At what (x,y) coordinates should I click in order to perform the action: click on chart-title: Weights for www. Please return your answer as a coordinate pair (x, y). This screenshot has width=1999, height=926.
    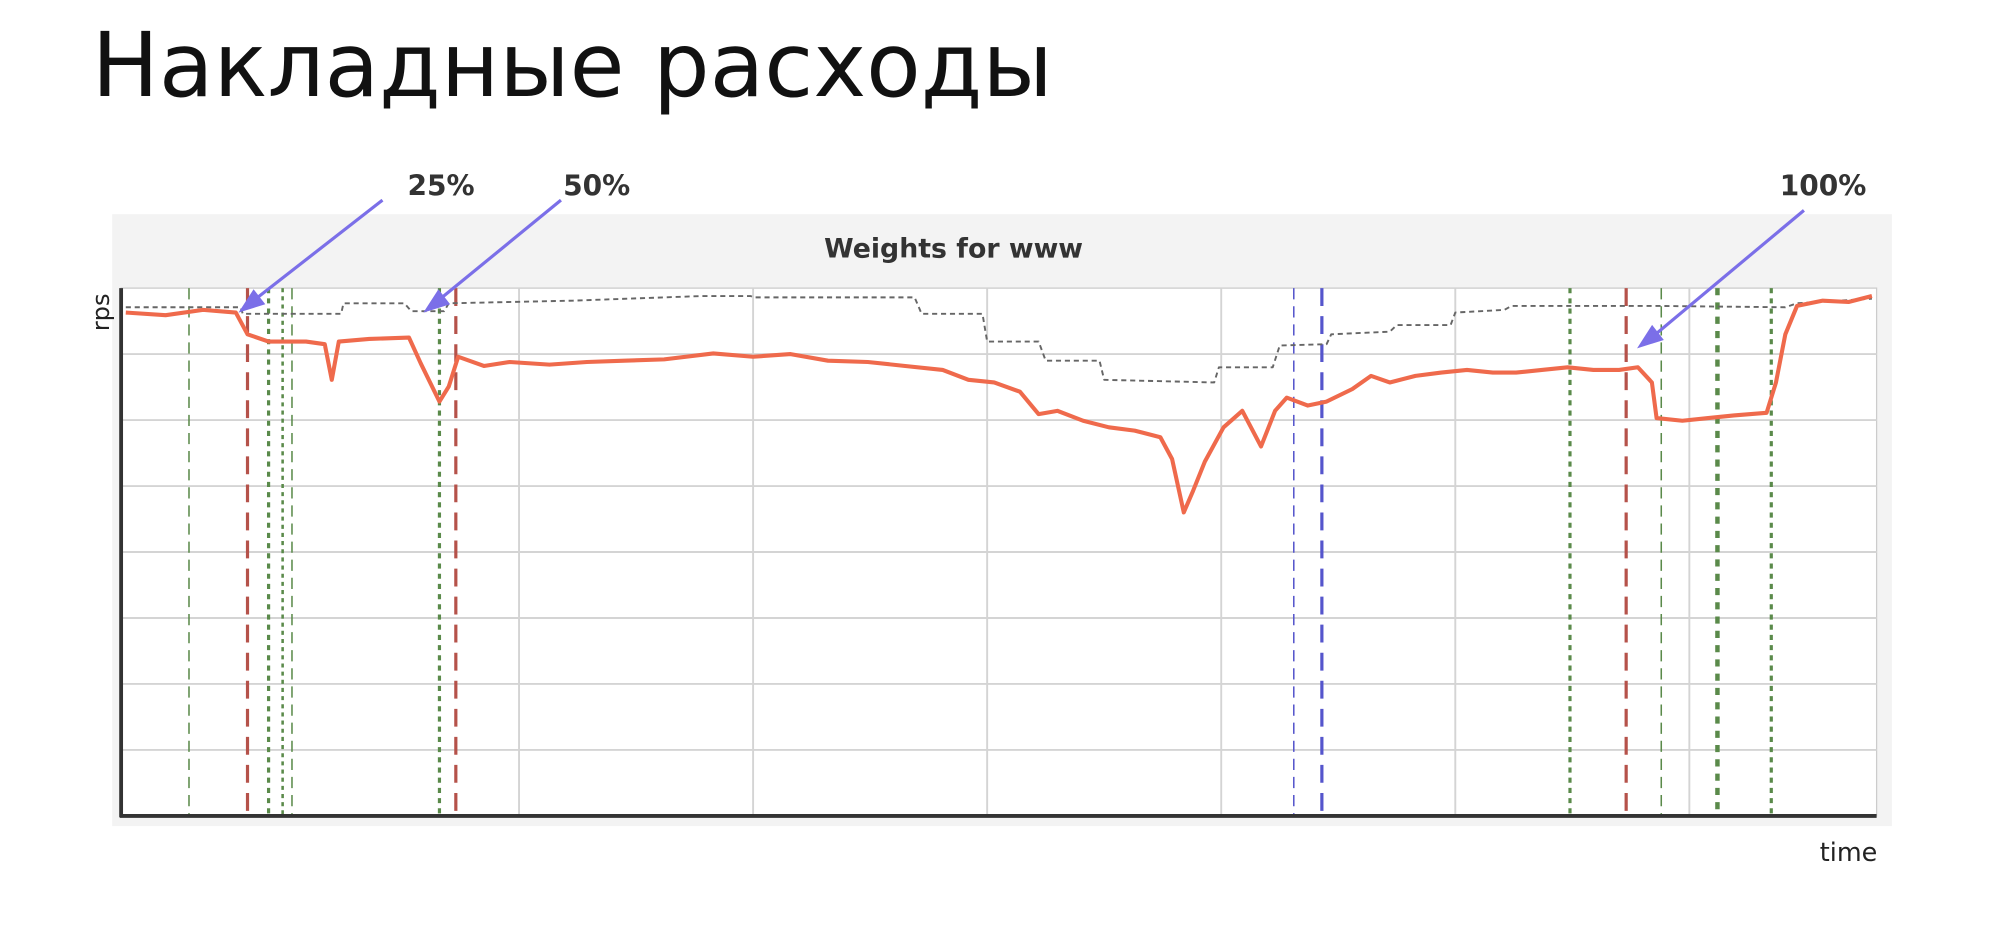
    Looking at the image, I should click on (953, 248).